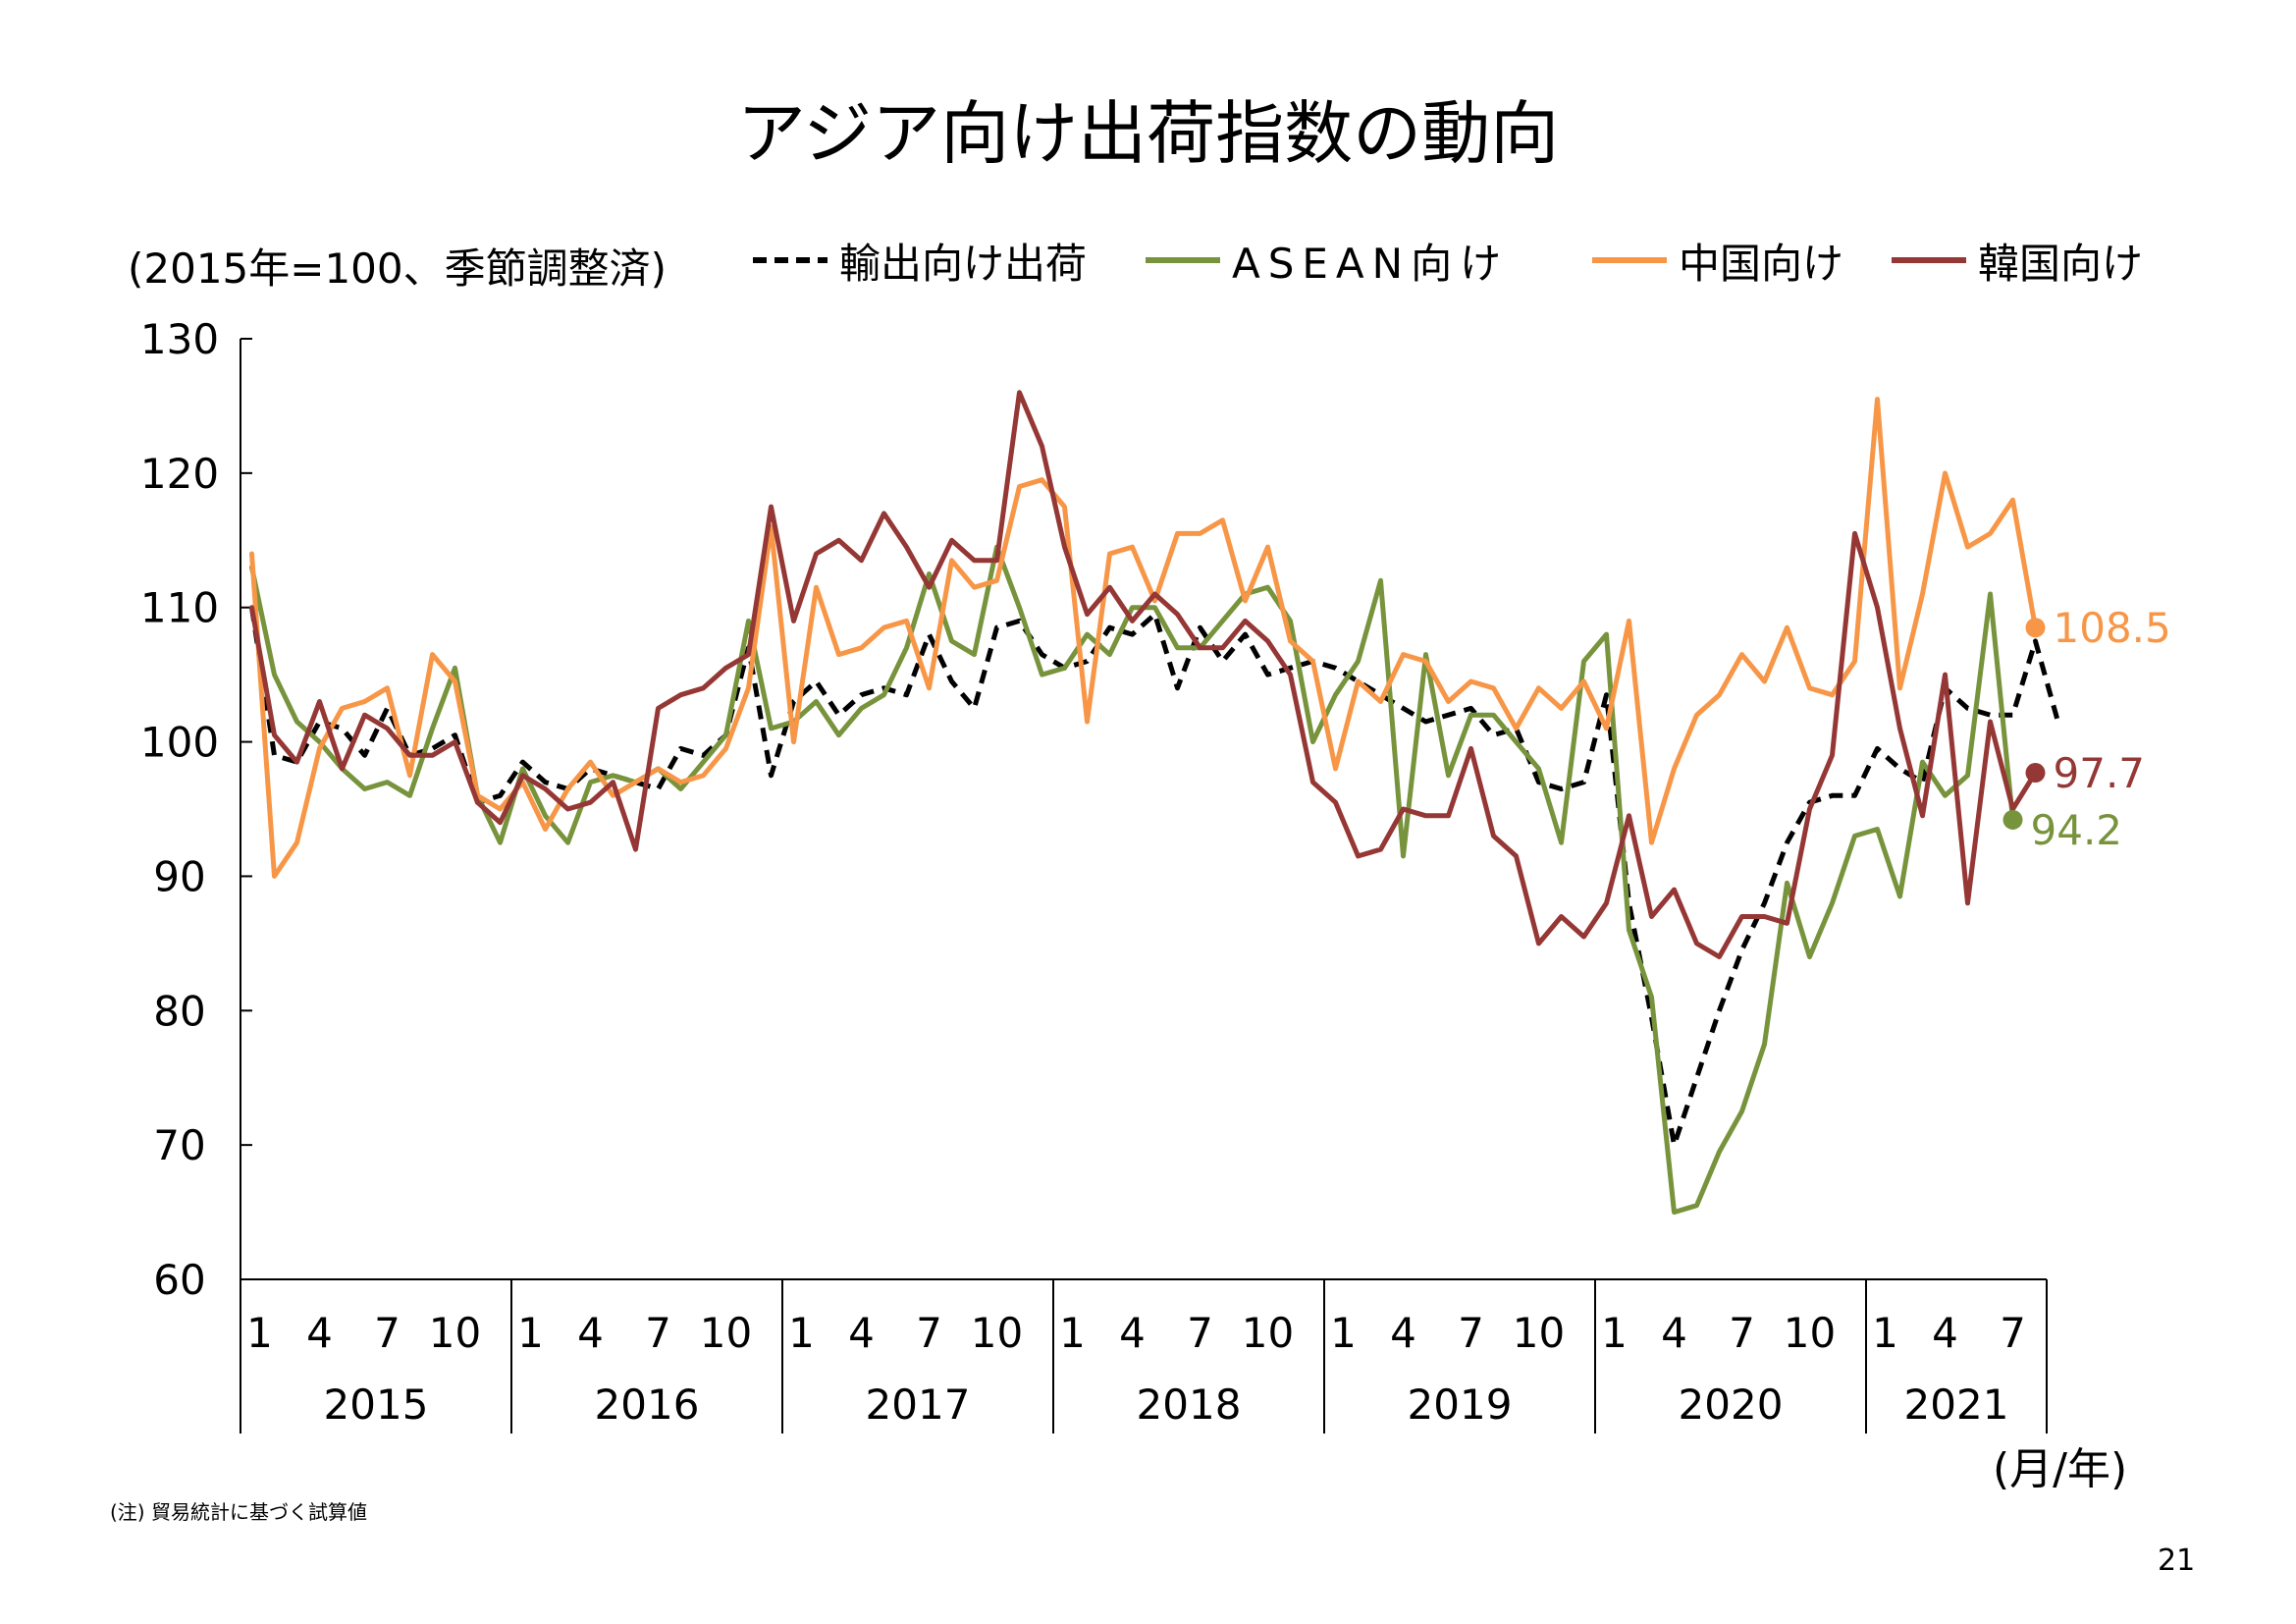 This screenshot has height=1624, width=2296. What do you see at coordinates (180, 474) in the screenshot?
I see `y-tick-label: 120` at bounding box center [180, 474].